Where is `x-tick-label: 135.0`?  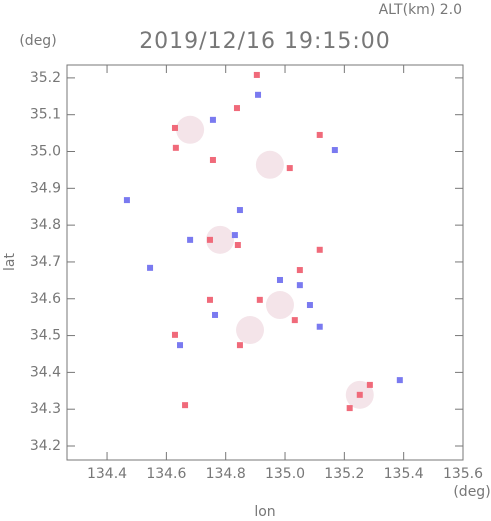
x-tick-label: 135.0 is located at coordinates (285, 474).